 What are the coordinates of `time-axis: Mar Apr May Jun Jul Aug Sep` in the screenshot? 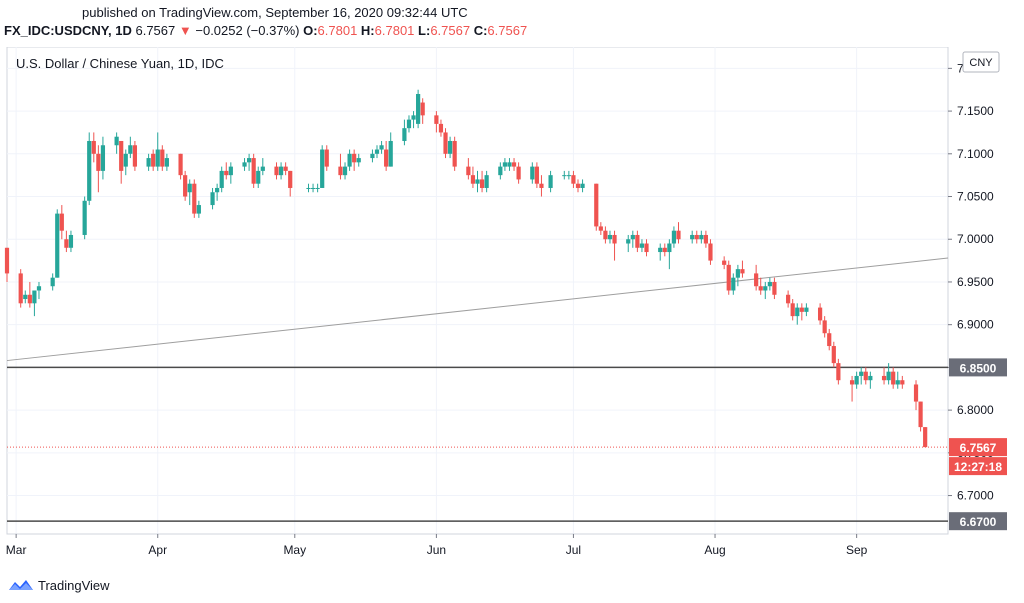 It's located at (437, 545).